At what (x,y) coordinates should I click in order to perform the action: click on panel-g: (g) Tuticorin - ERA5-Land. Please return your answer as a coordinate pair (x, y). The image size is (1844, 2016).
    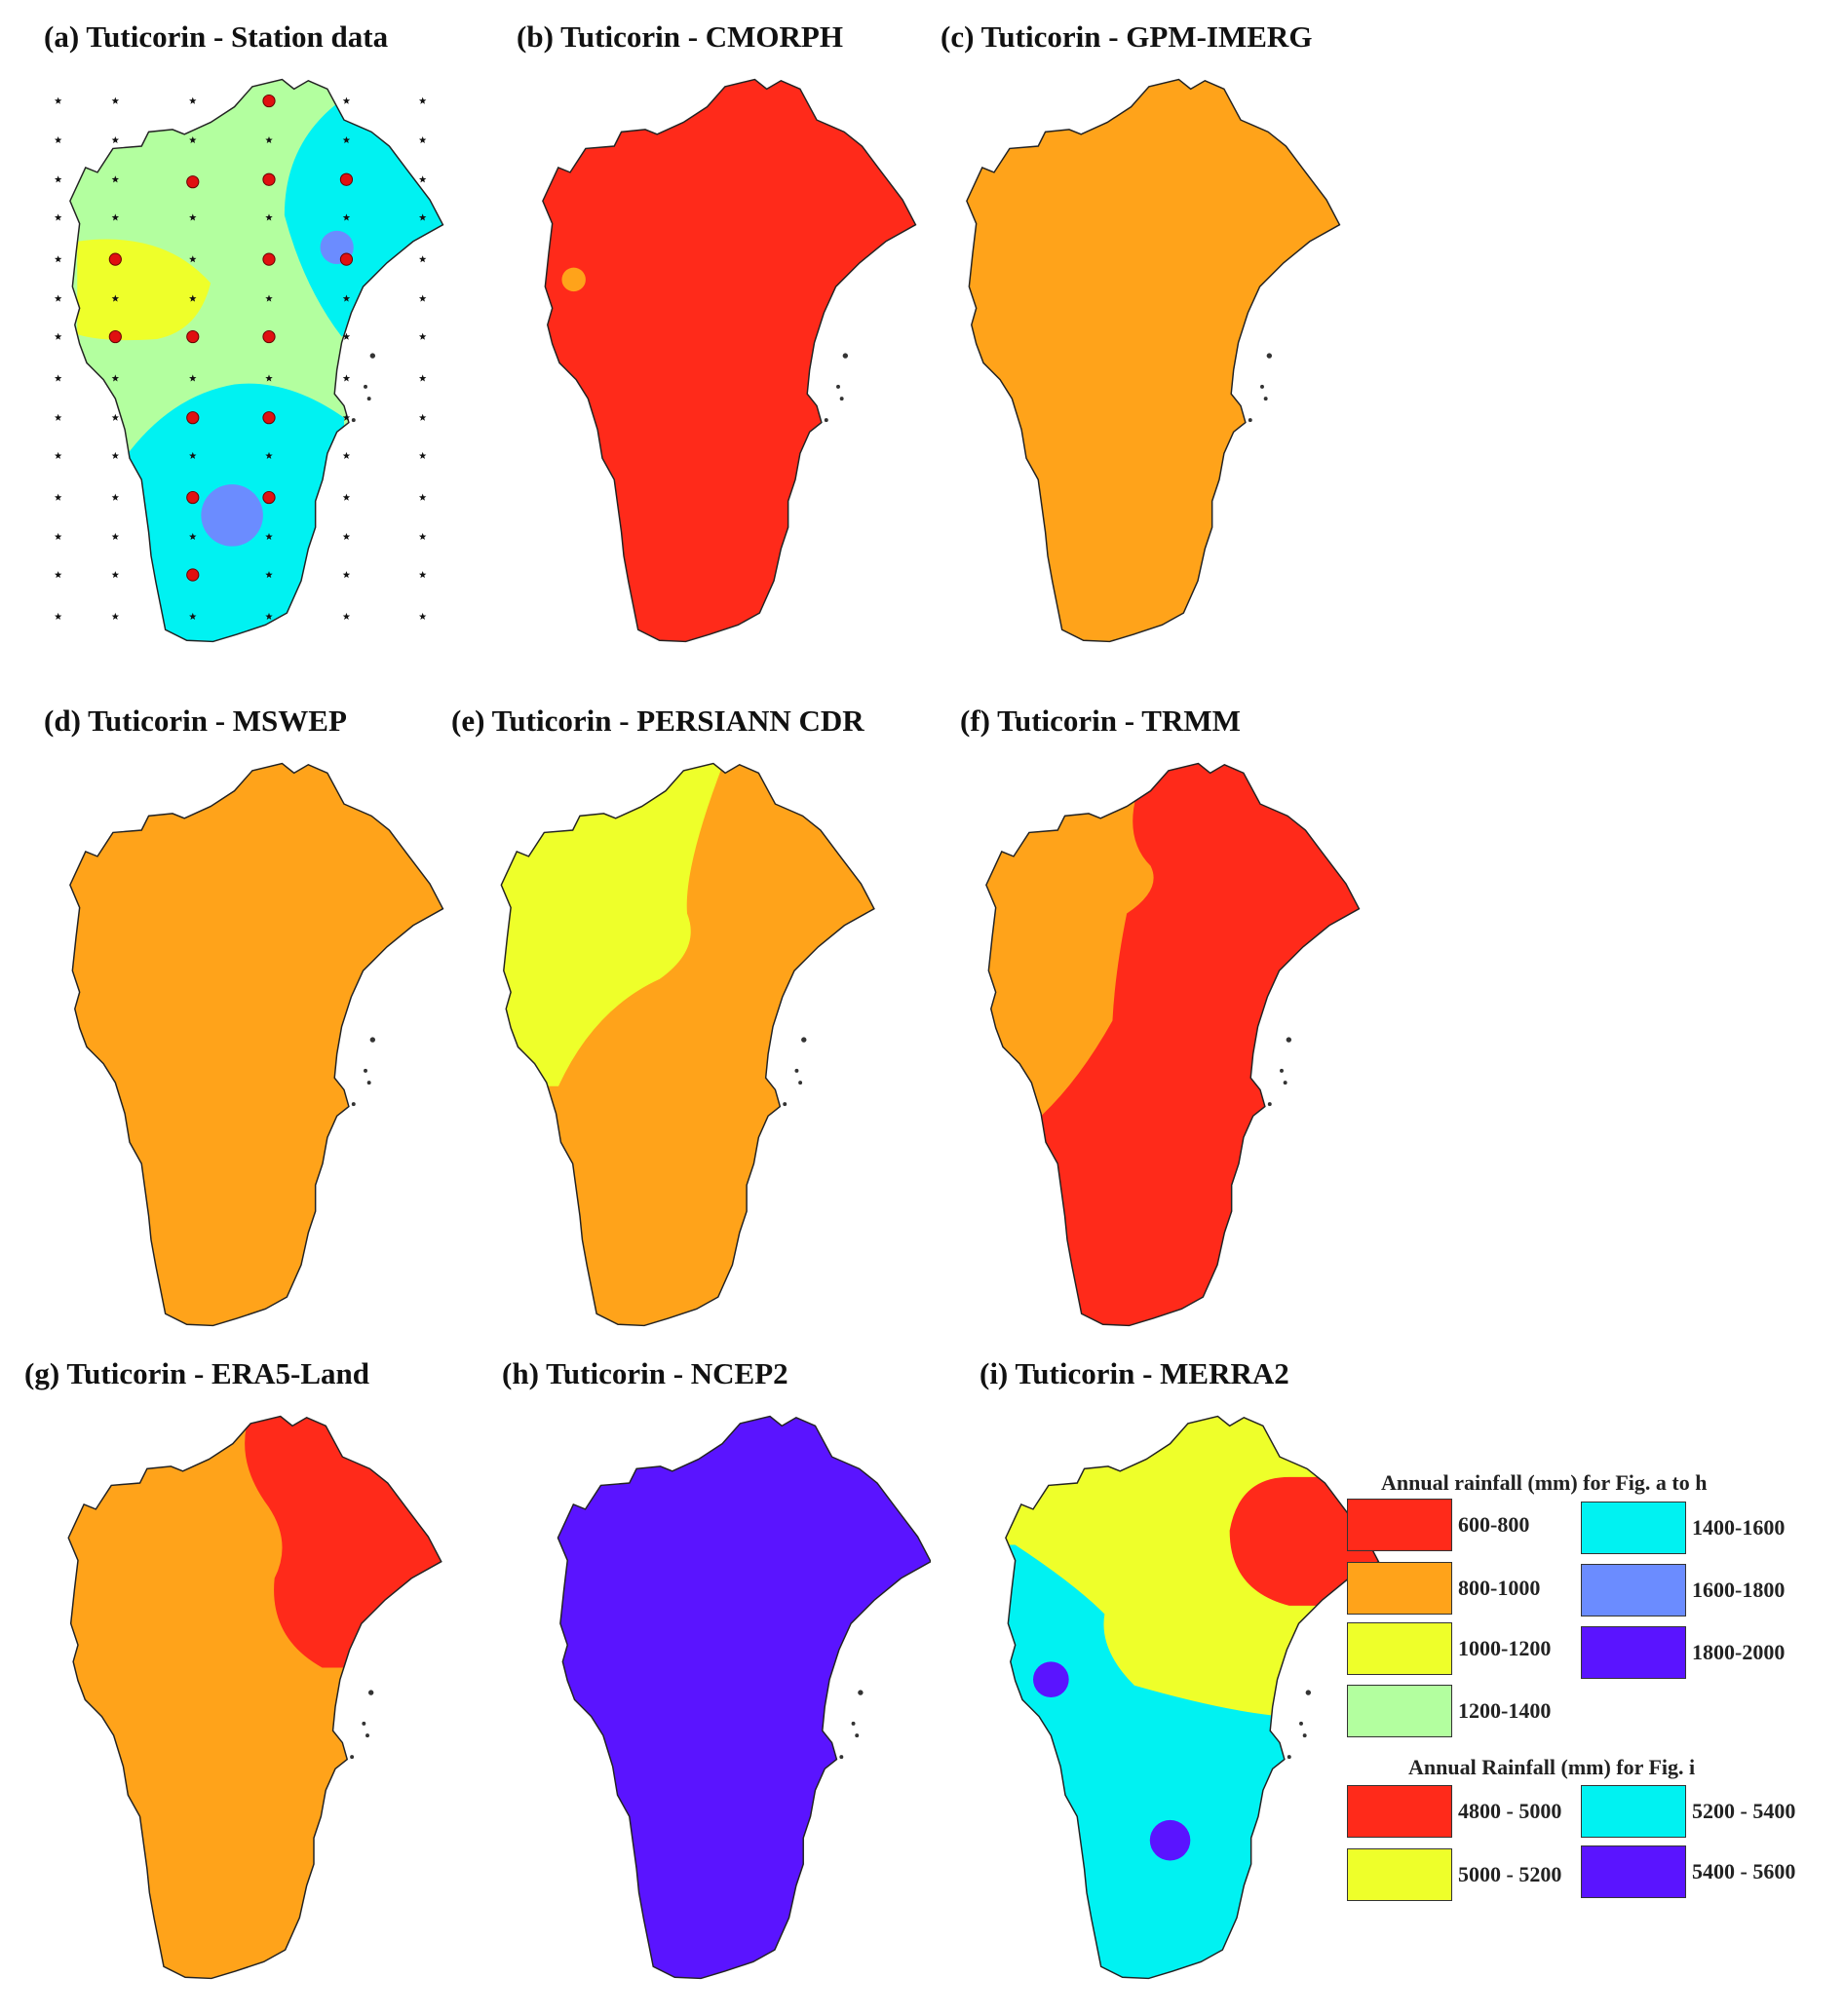
    Looking at the image, I should click on (258, 1668).